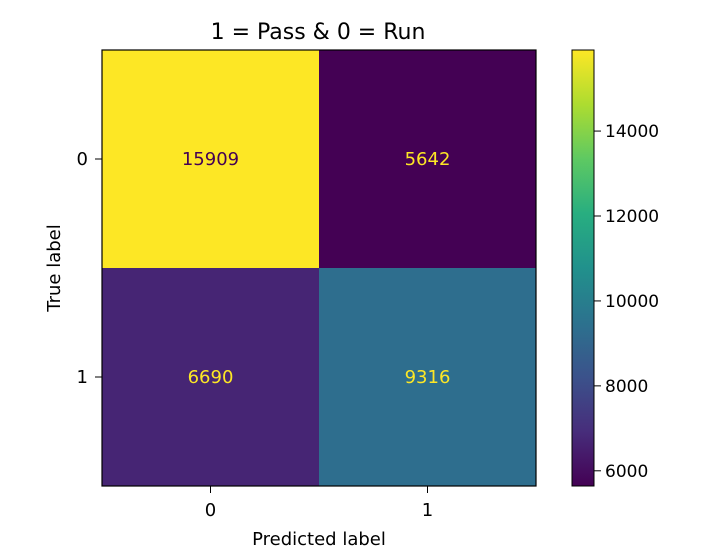 The image size is (706, 560). Describe the element at coordinates (626, 387) in the screenshot. I see `colorbar-tick-label: 8000` at that location.